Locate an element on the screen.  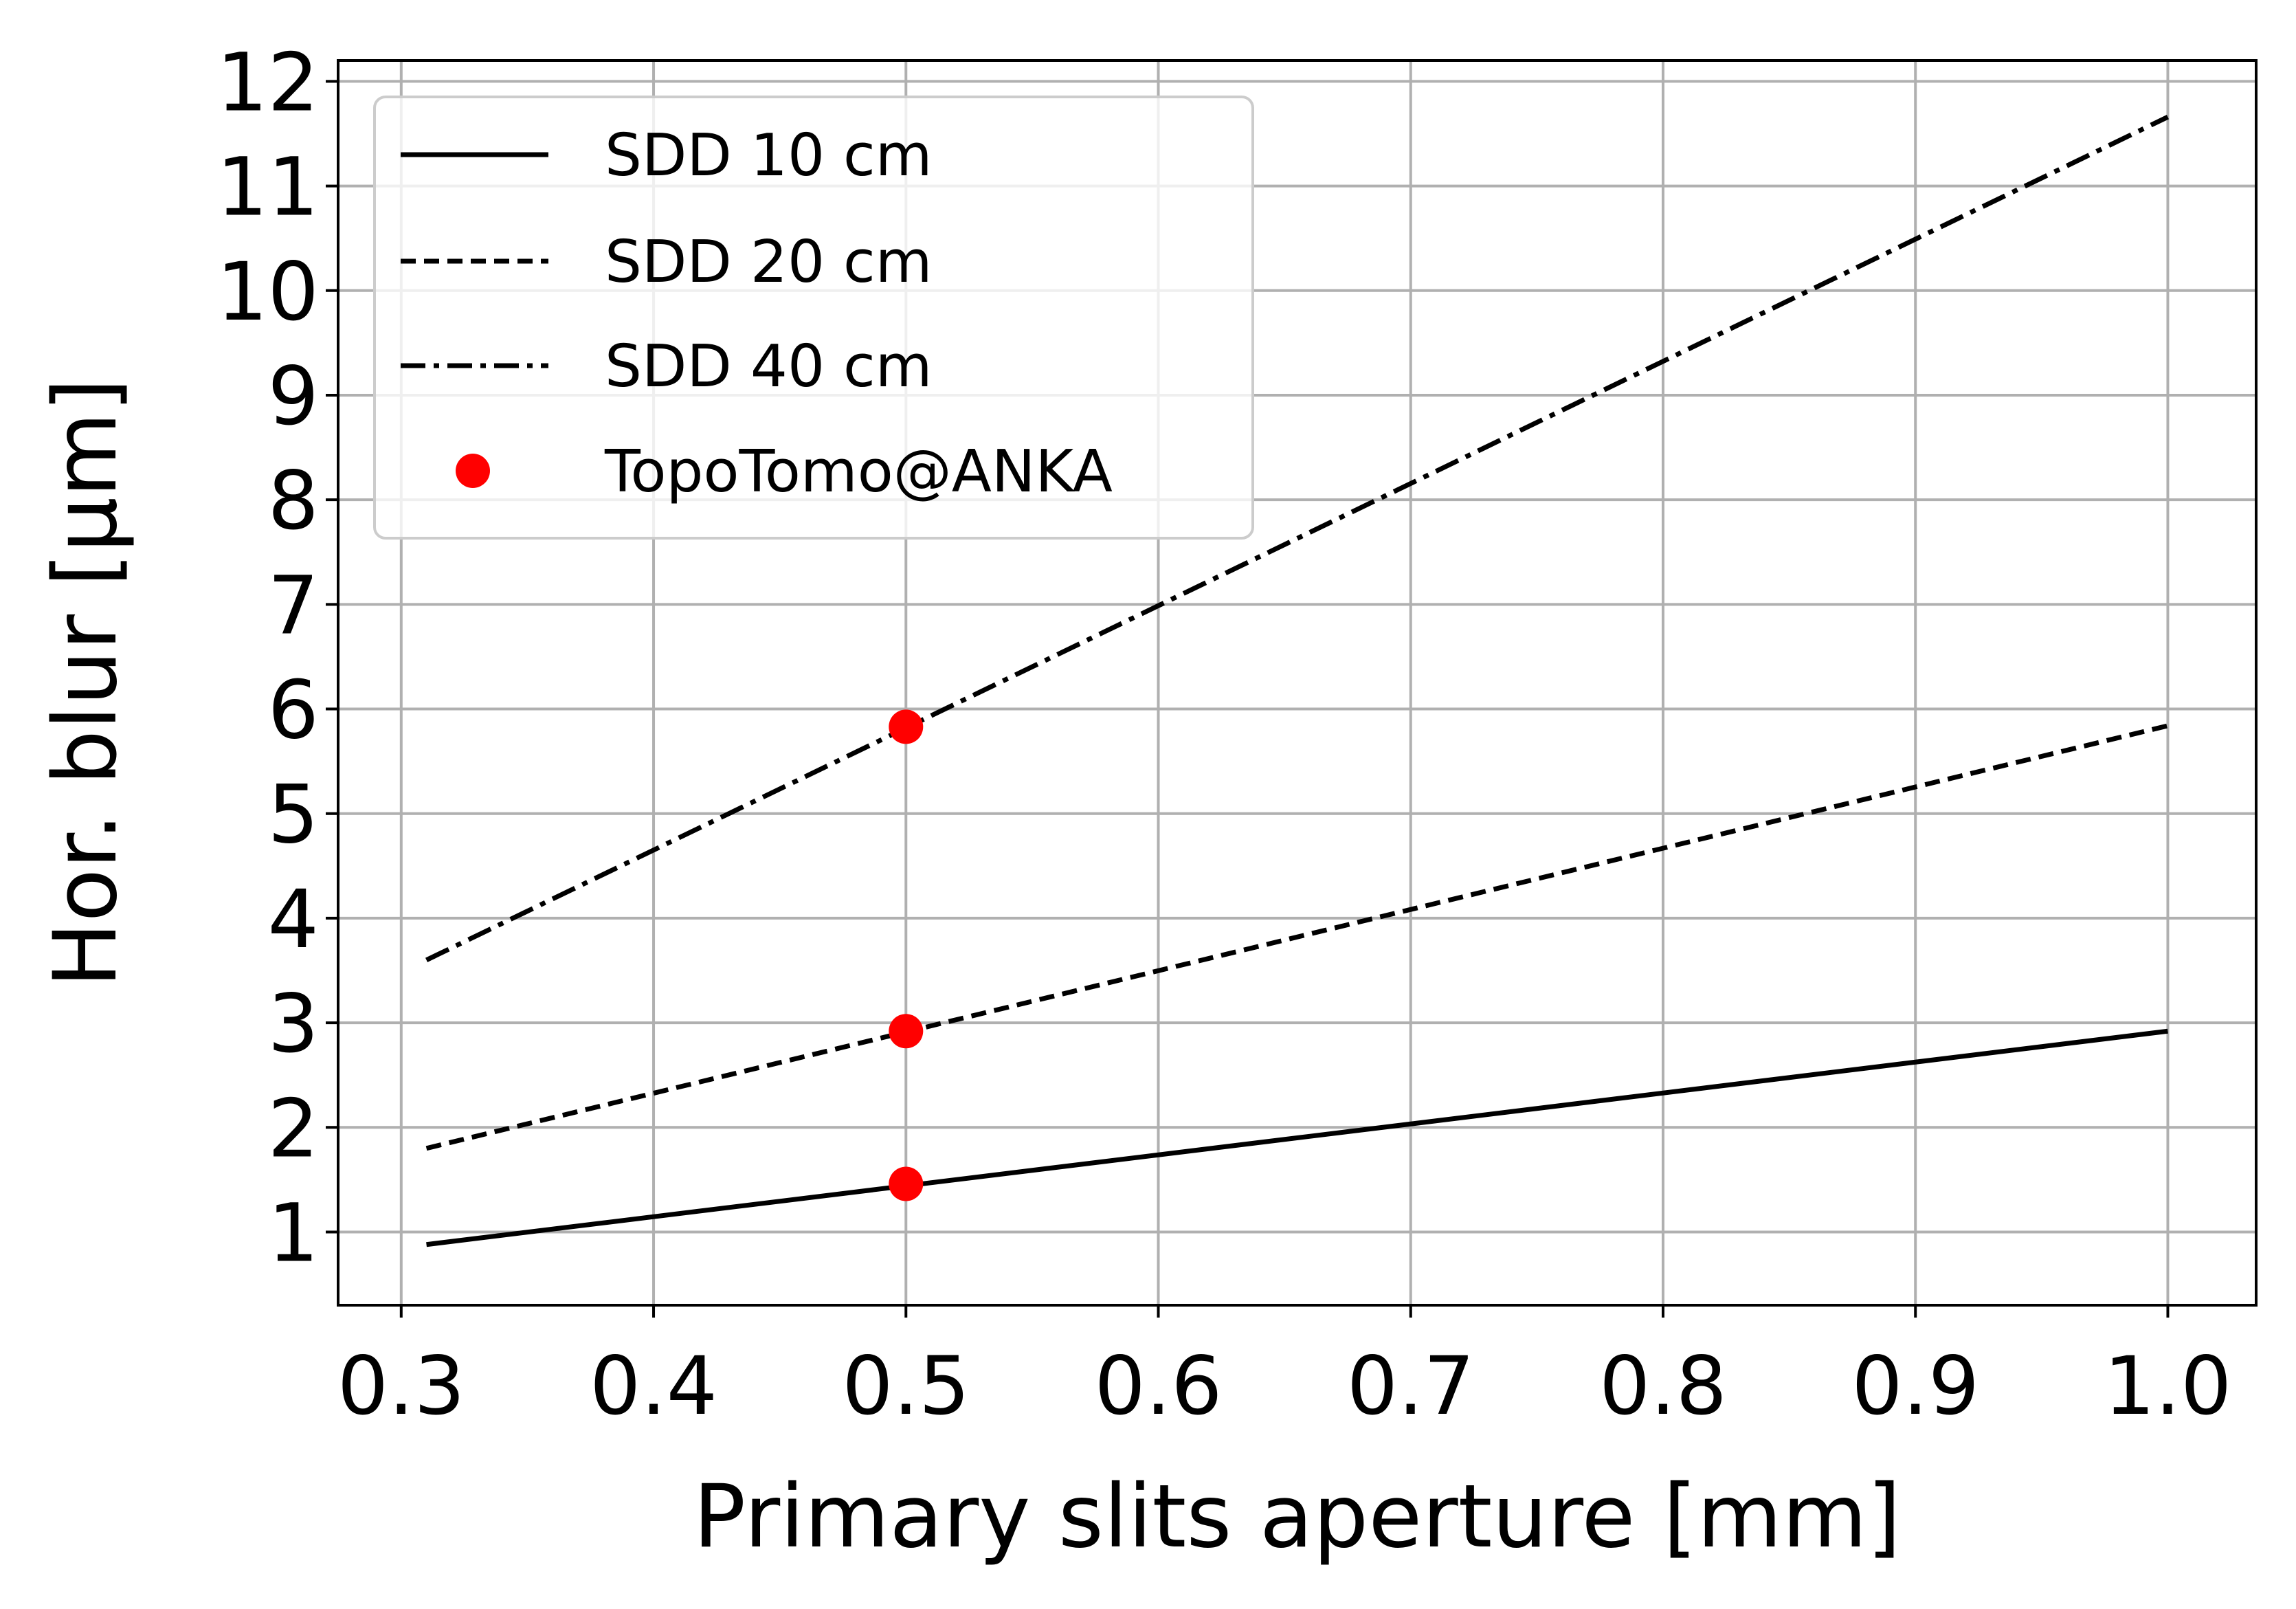
legend-label: SDD 10 cm is located at coordinates (769, 156).